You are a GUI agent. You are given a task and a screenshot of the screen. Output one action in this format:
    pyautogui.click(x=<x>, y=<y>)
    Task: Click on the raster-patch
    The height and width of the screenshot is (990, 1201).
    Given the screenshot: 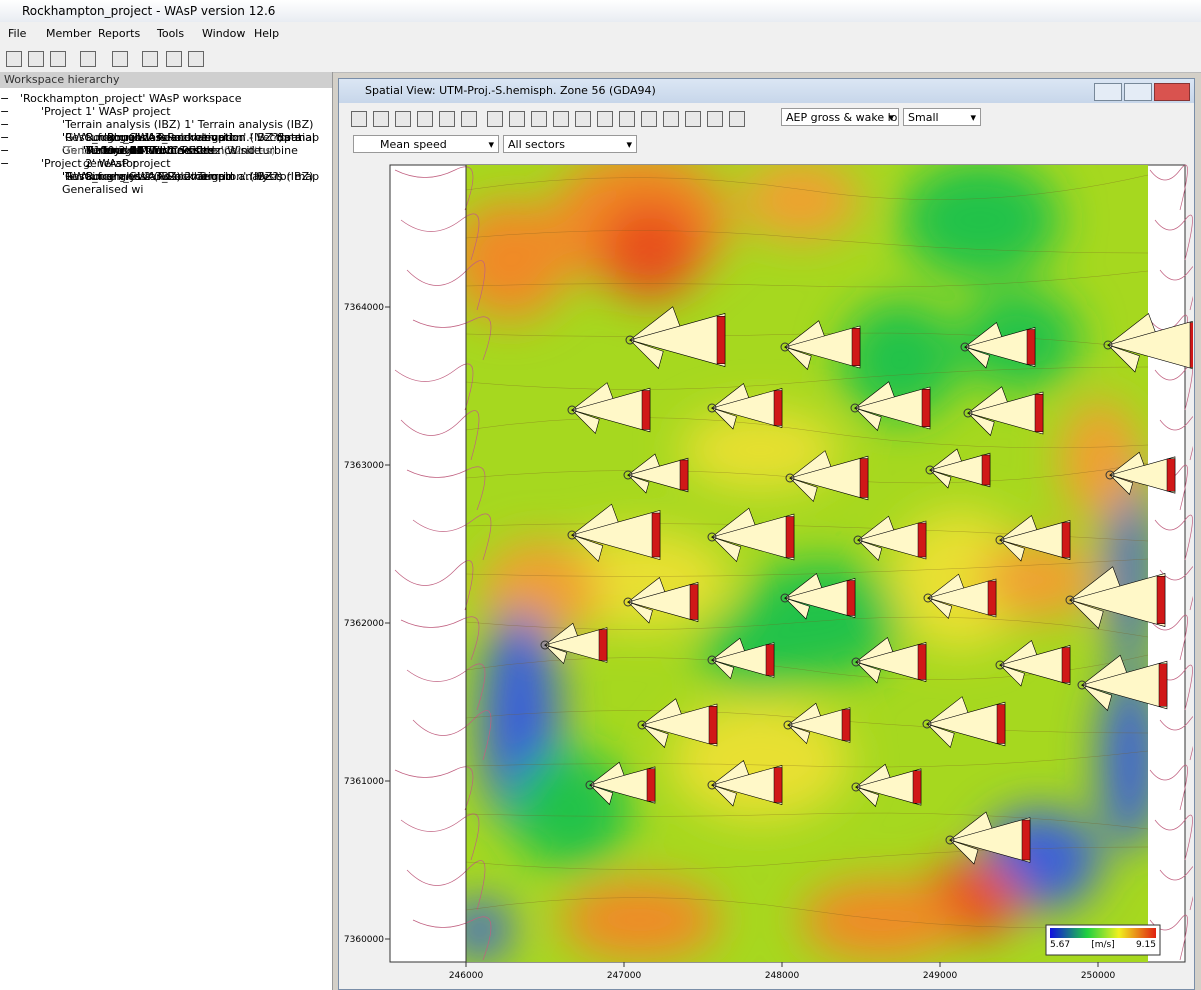 What is the action you would take?
    pyautogui.click(x=980, y=222)
    